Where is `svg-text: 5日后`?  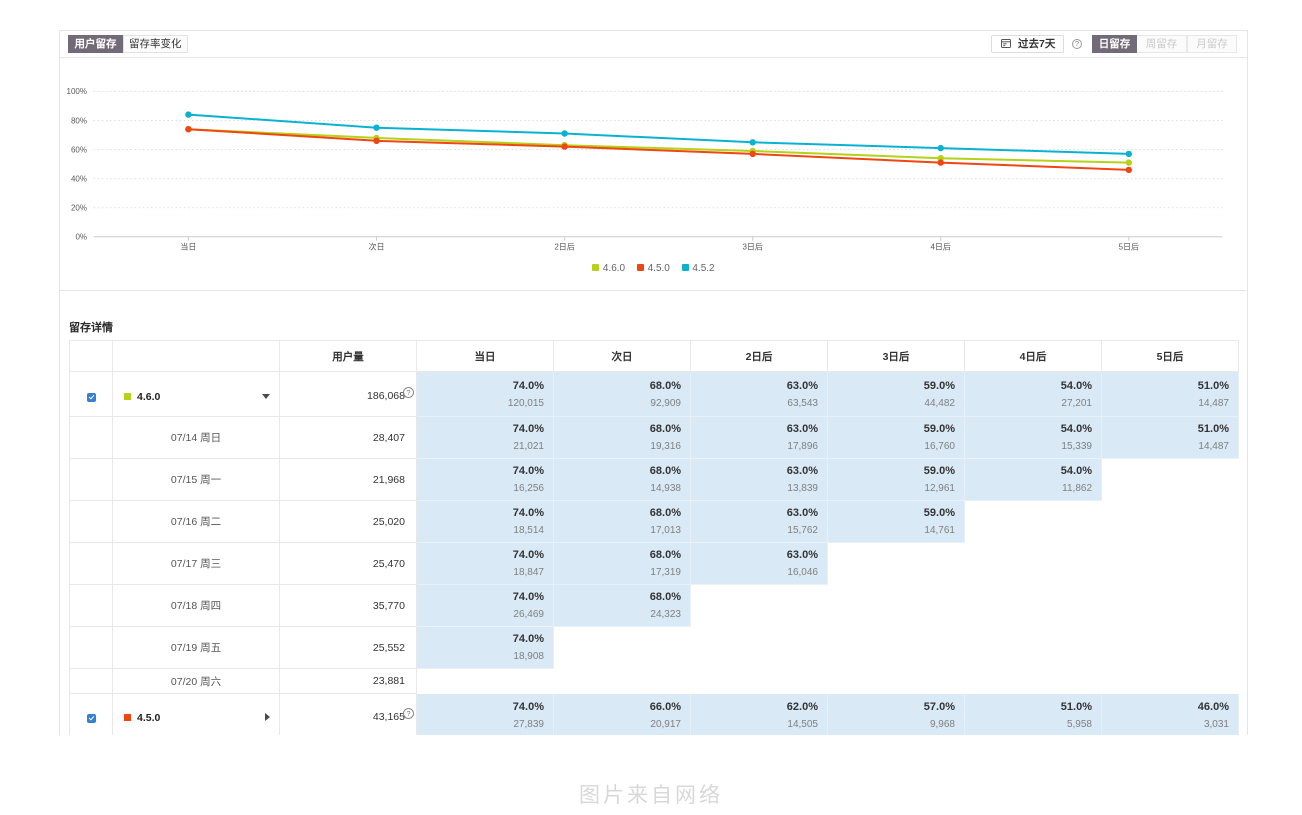
svg-text: 5日后 is located at coordinates (1129, 247).